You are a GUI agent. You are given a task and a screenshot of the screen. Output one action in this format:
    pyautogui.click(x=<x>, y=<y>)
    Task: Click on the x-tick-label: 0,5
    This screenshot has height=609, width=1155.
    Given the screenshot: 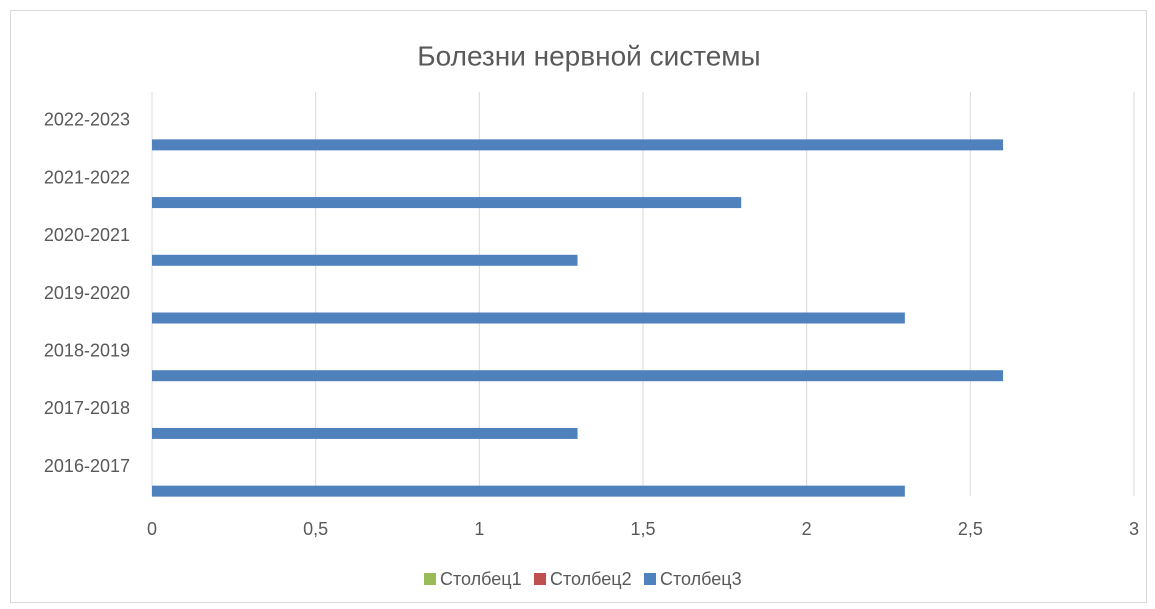 What is the action you would take?
    pyautogui.click(x=315, y=529)
    